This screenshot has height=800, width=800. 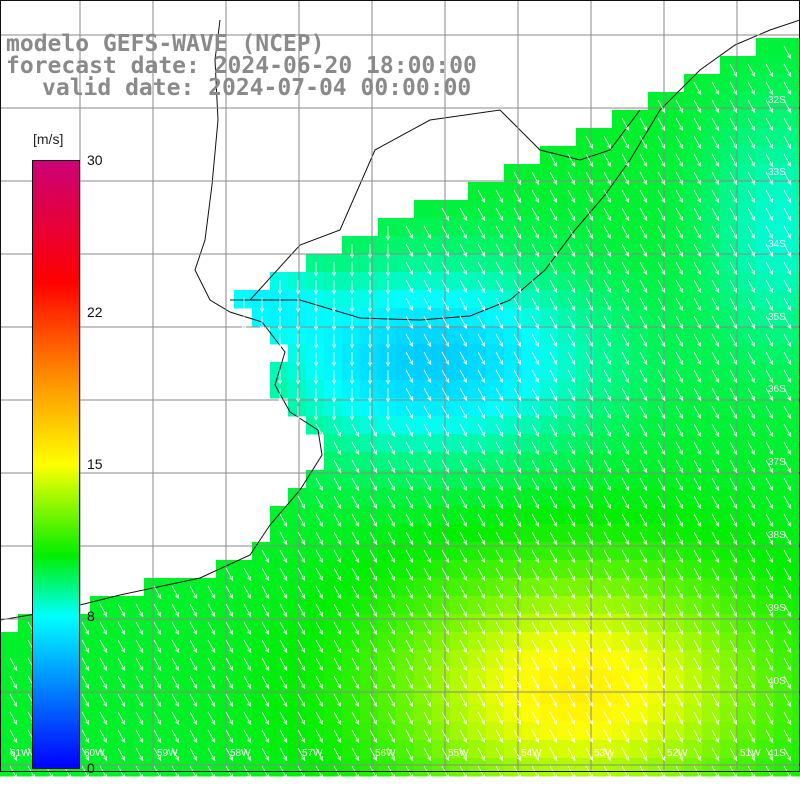 I want to click on colorbar, so click(x=56, y=464).